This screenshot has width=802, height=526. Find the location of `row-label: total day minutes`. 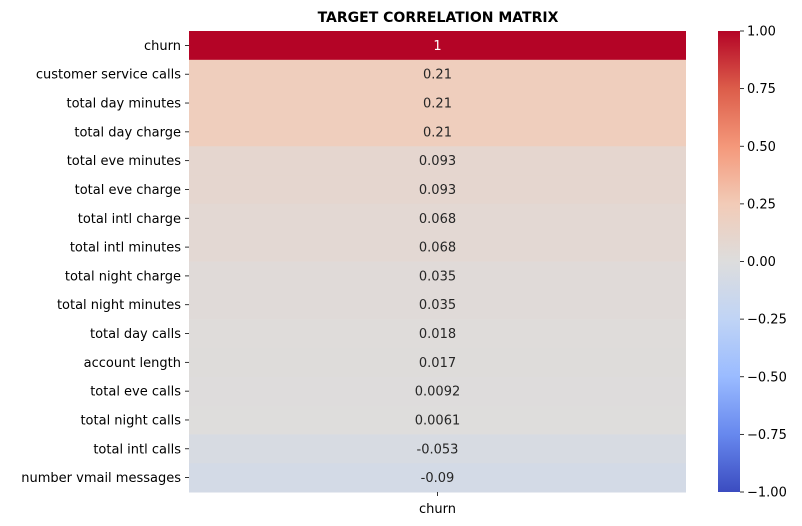

row-label: total day minutes is located at coordinates (123, 104).